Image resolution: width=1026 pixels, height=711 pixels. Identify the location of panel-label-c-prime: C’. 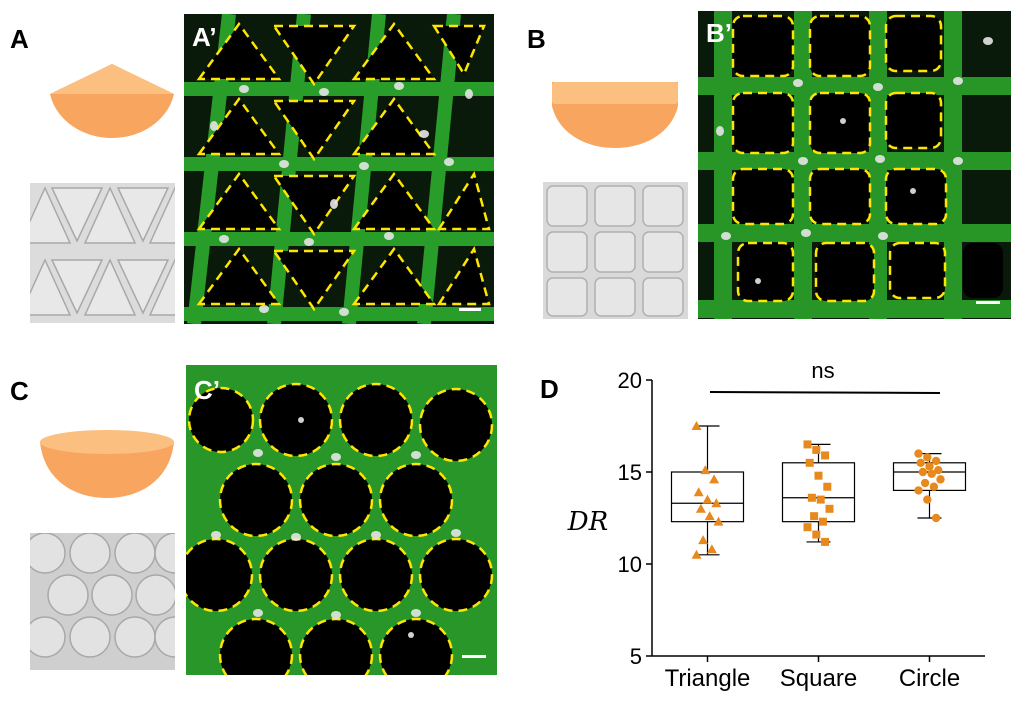
(207, 390).